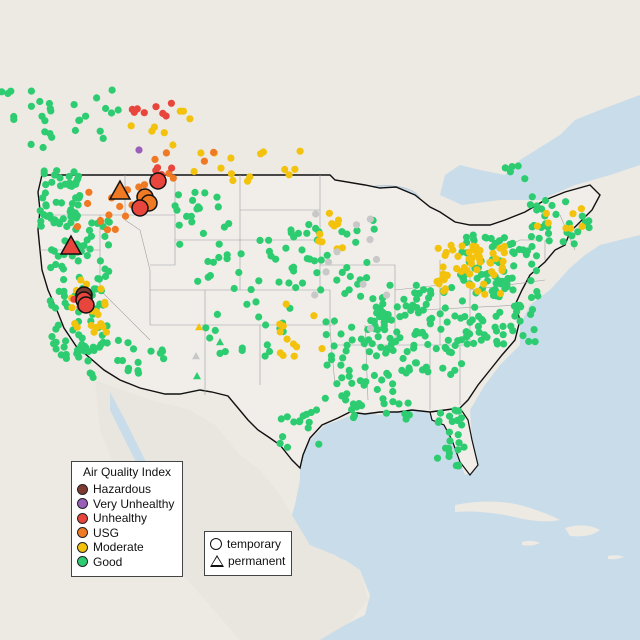 This screenshot has height=640, width=640. I want to click on legend-item-temporary: temporary, so click(248, 543).